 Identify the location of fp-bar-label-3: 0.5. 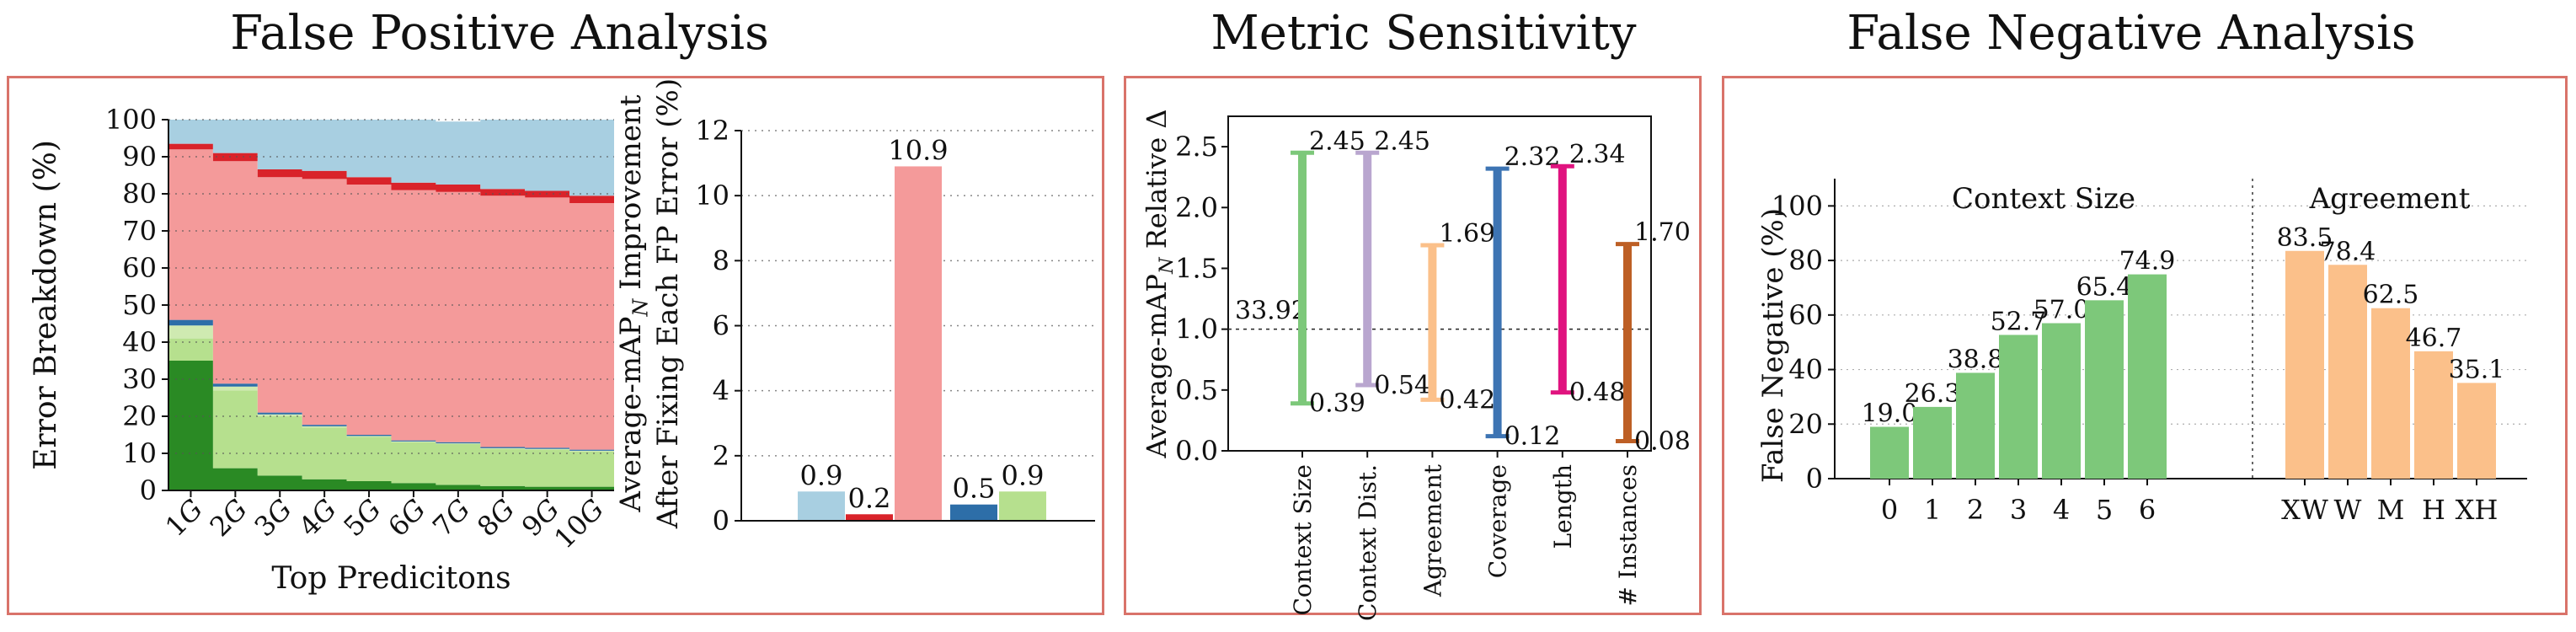
(974, 489).